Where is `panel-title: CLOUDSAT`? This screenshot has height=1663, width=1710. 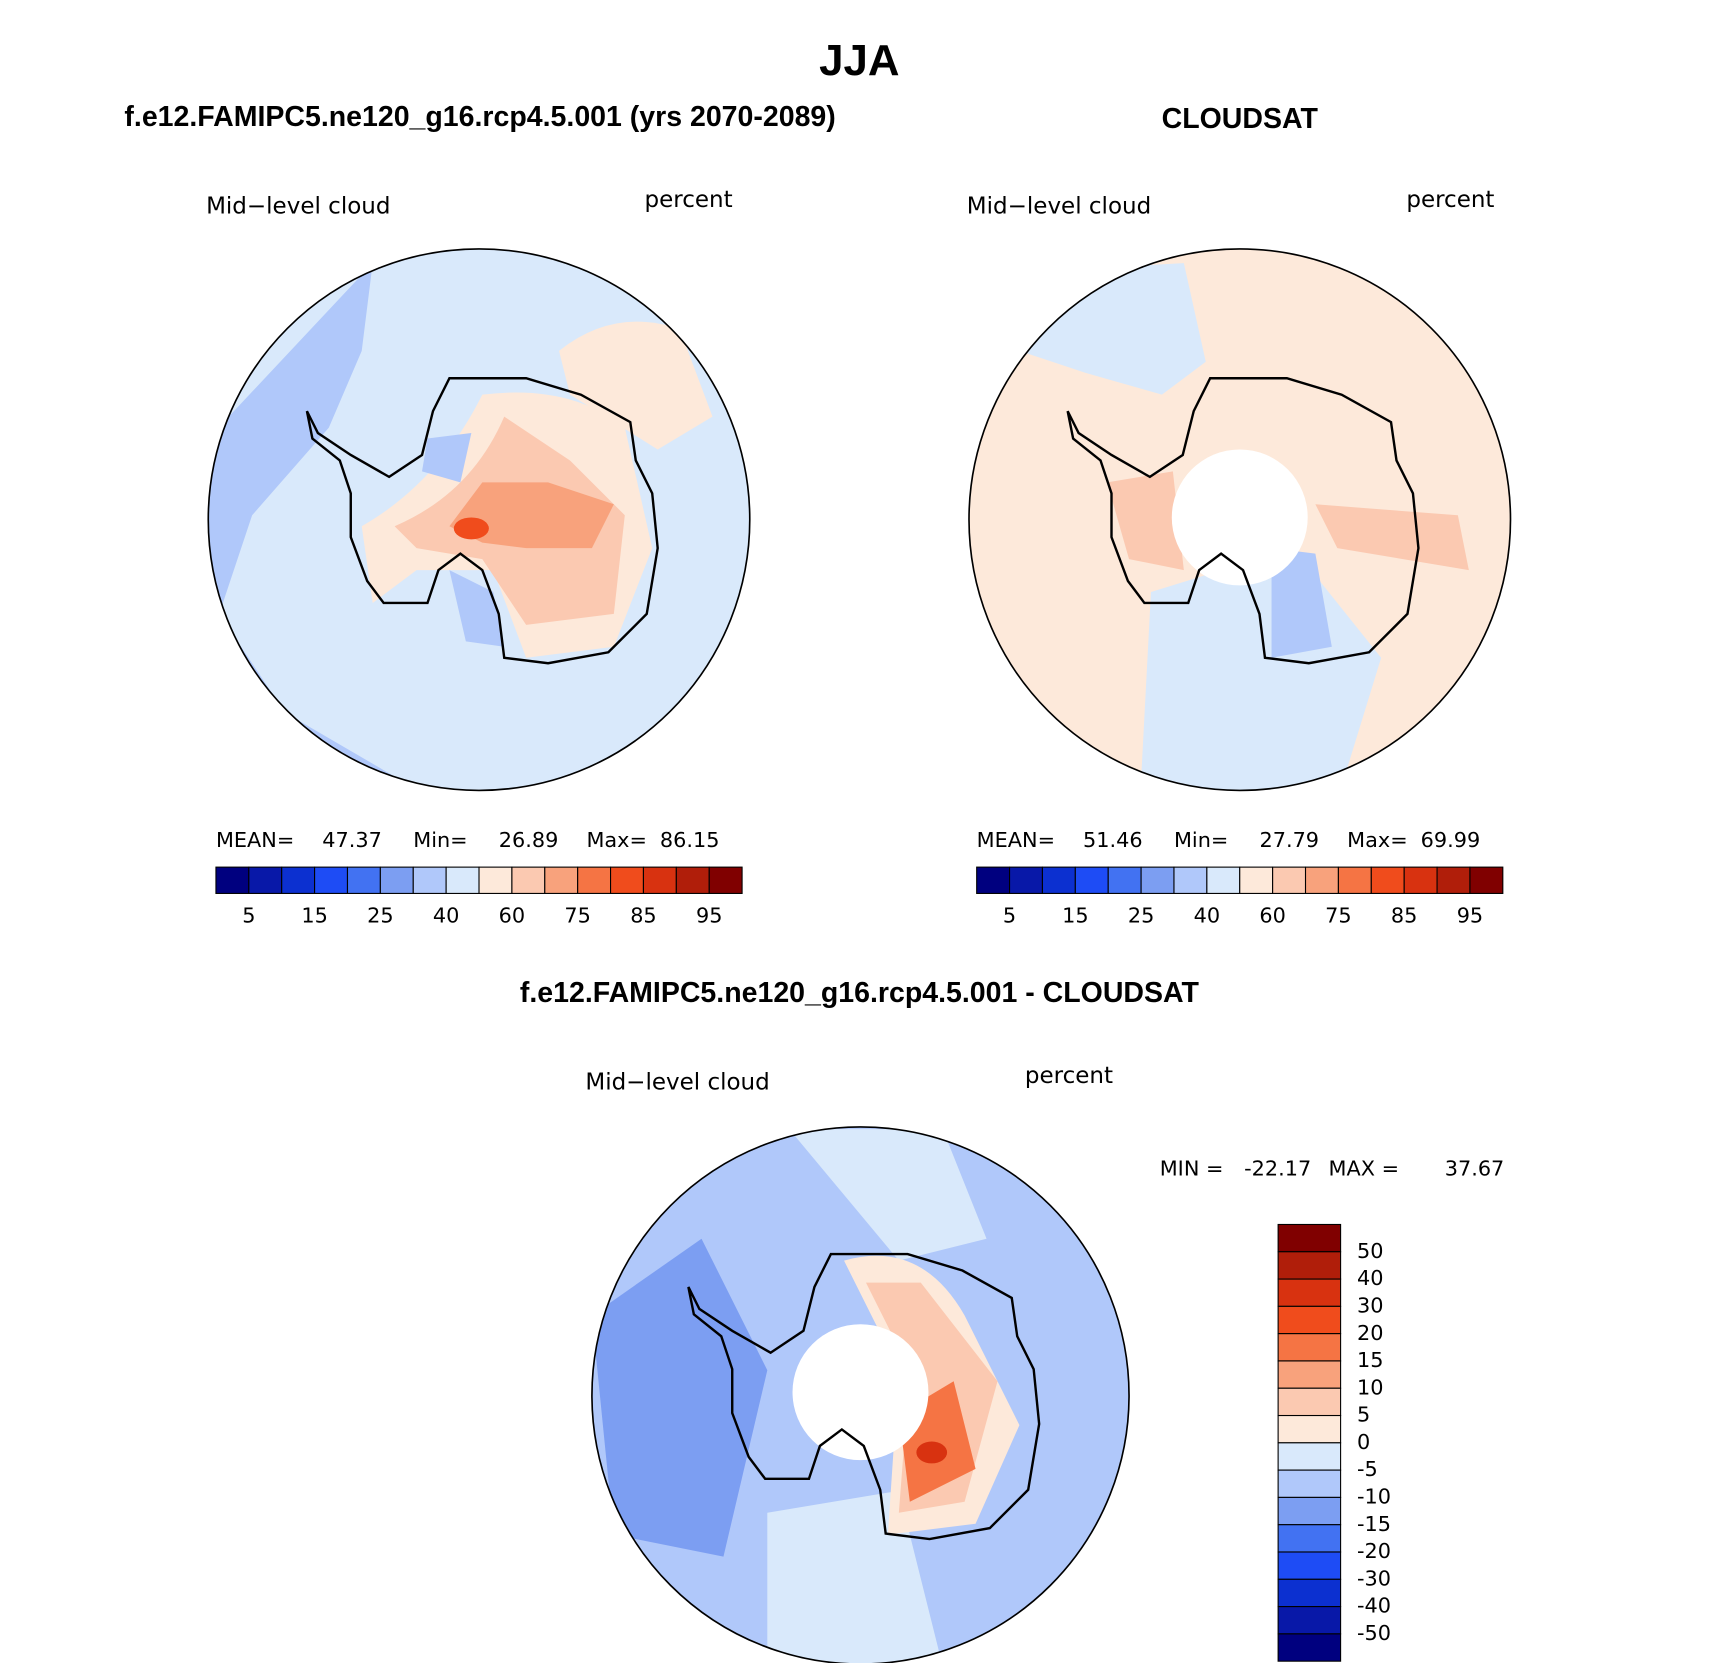 panel-title: CLOUDSAT is located at coordinates (1240, 119).